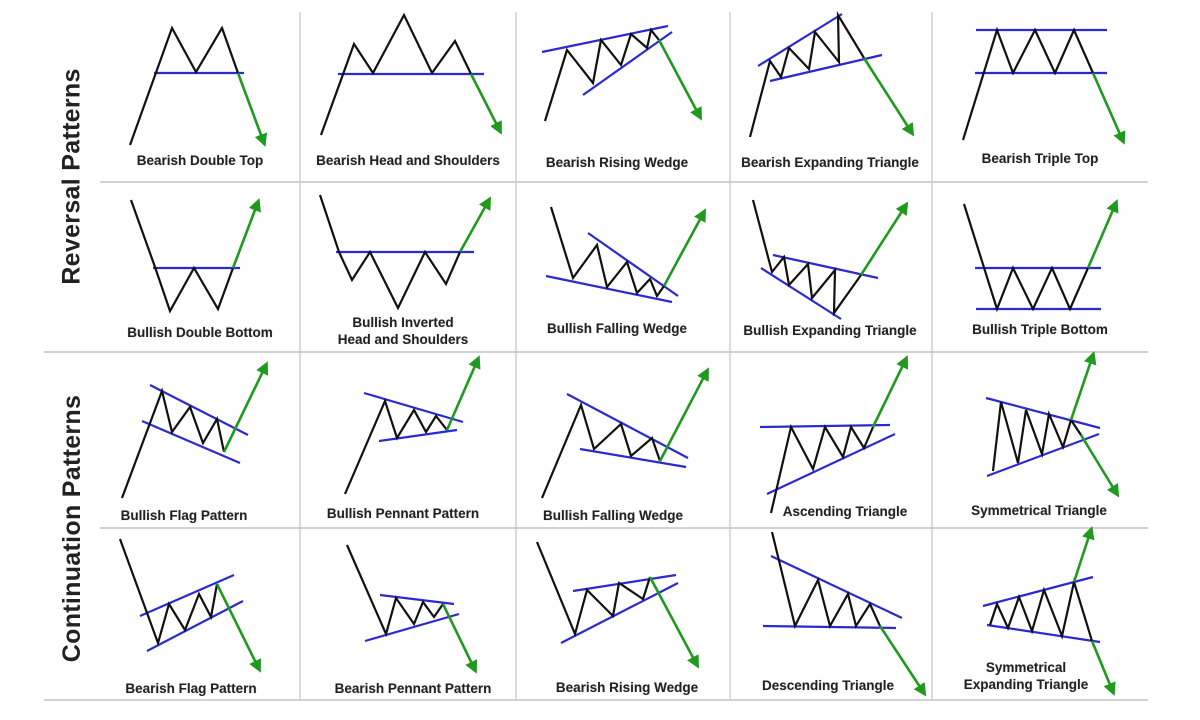 The image size is (1200, 720). What do you see at coordinates (403, 322) in the screenshot?
I see `pattern-label-line: Bullish Inverted` at bounding box center [403, 322].